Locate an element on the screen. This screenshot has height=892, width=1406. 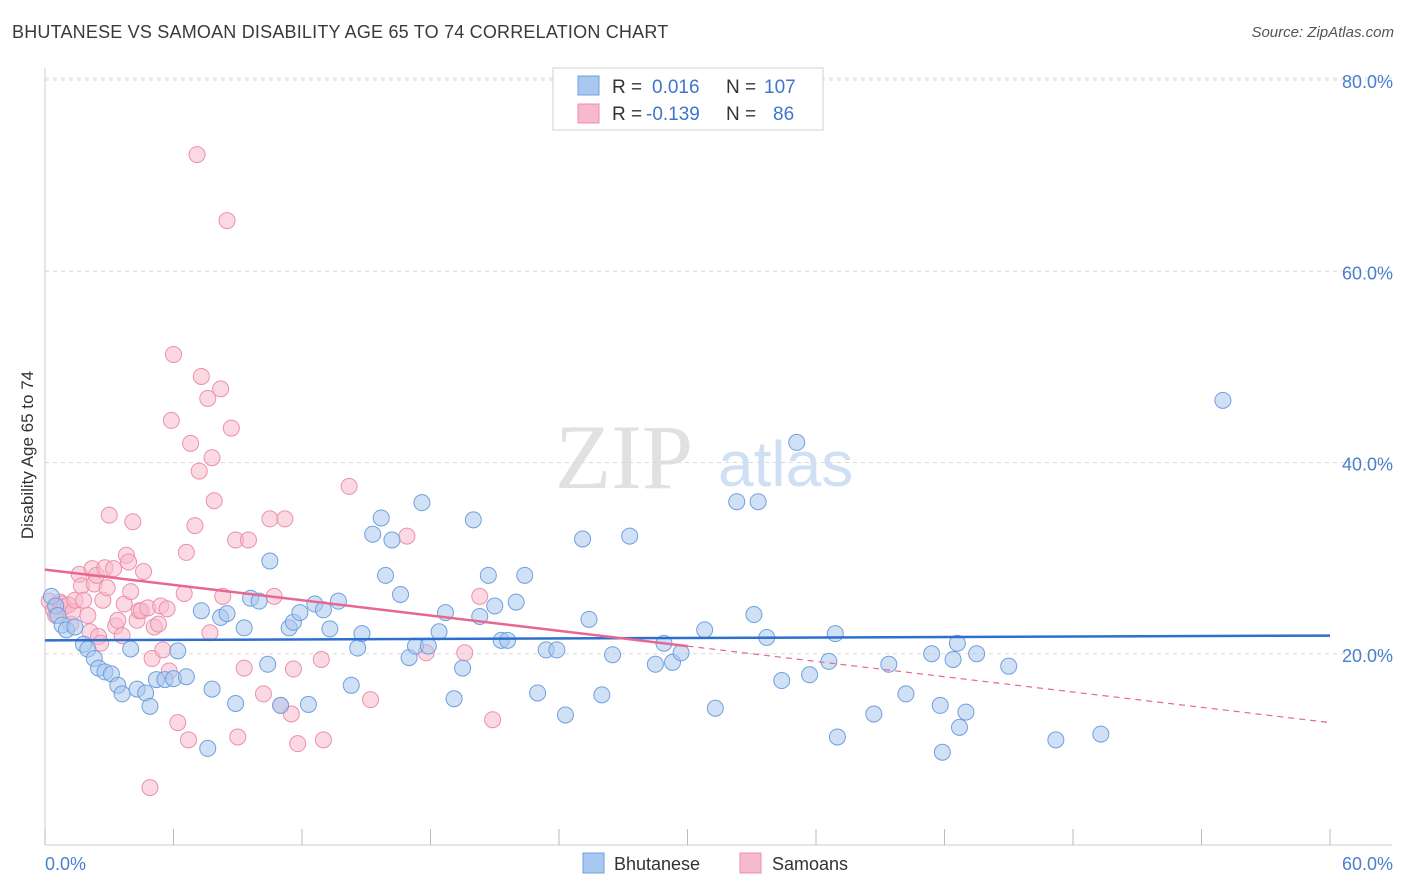
y-tick-label-80: 80.0% is located at coordinates (1367, 82).